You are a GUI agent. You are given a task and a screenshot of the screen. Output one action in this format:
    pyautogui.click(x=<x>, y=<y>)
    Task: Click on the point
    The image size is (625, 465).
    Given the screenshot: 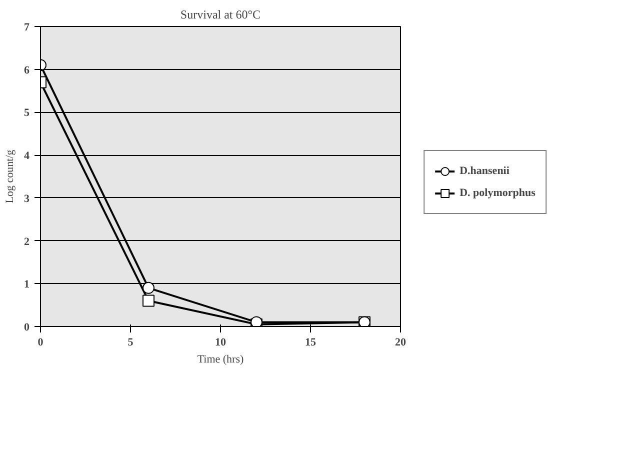 What is the action you would take?
    pyautogui.click(x=148, y=288)
    